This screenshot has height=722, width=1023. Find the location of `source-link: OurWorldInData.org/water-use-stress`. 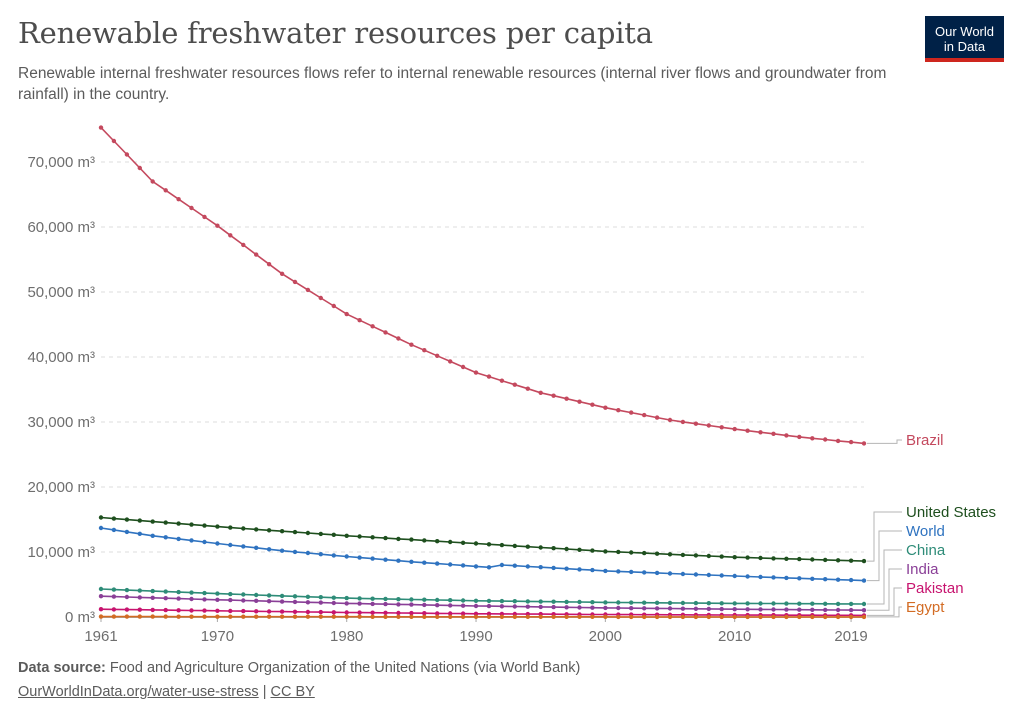

source-link: OurWorldInData.org/water-use-stress is located at coordinates (138, 692).